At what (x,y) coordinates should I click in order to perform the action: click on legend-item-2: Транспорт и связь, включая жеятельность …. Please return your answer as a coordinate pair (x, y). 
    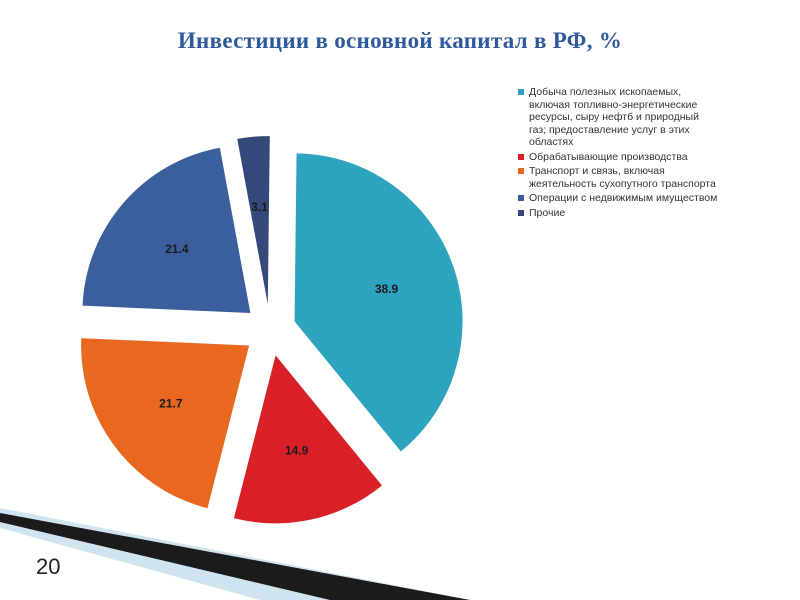
    Looking at the image, I should click on (649, 177).